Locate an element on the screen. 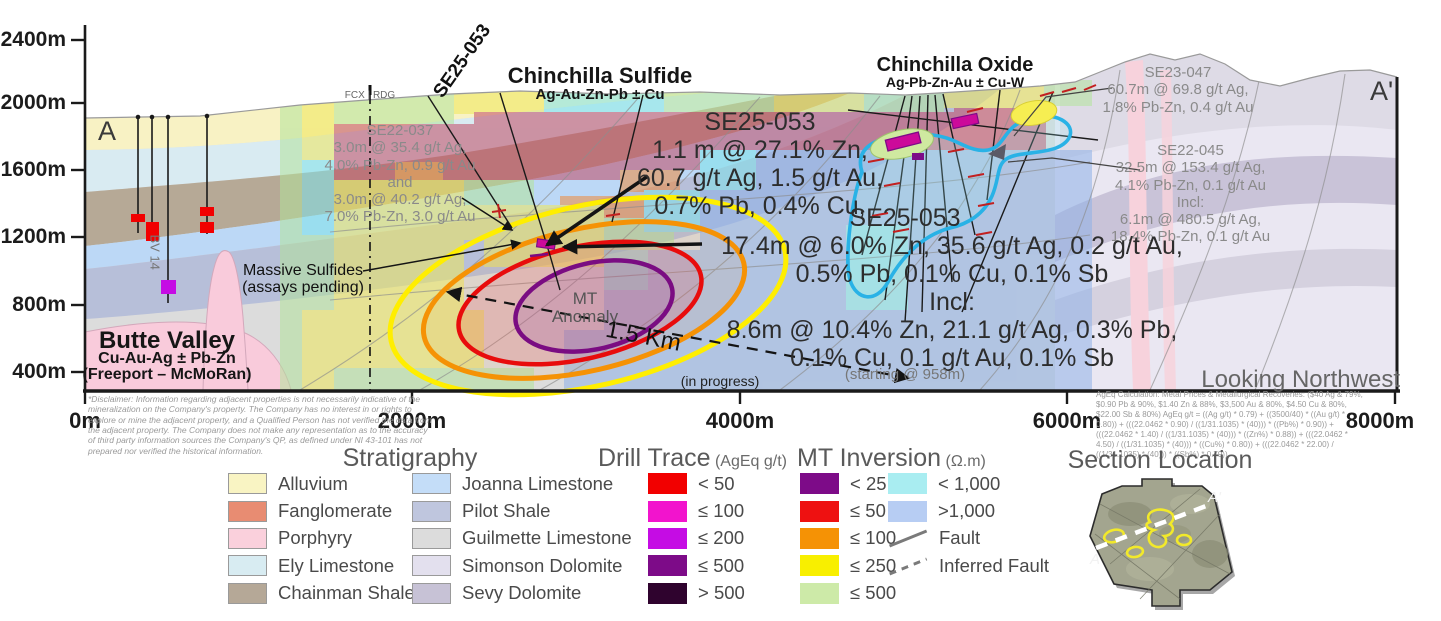  legend-title-section-location: Section Location is located at coordinates (1160, 460).